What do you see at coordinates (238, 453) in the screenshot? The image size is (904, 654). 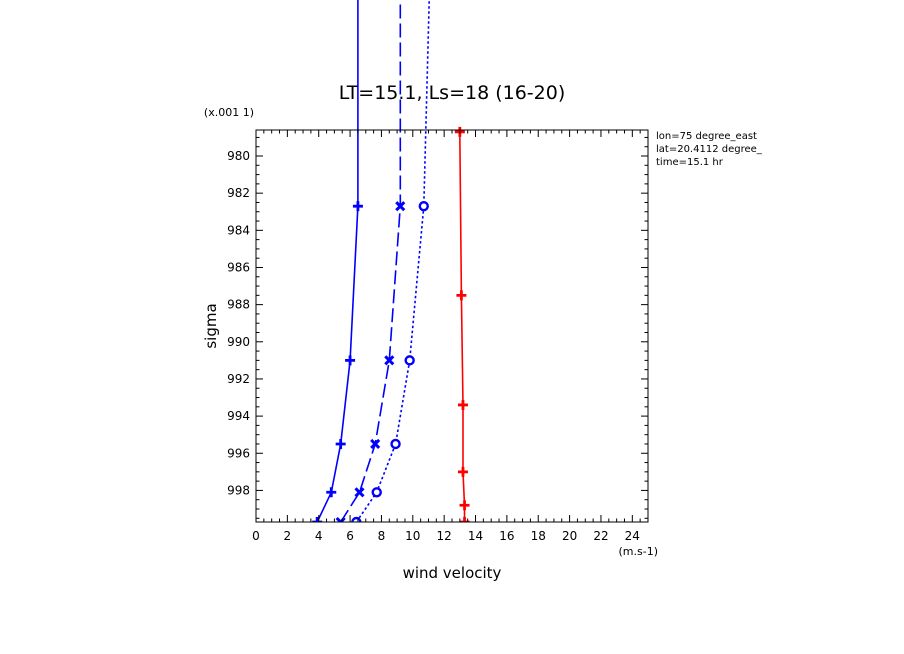 I see `y-tick-label: 996` at bounding box center [238, 453].